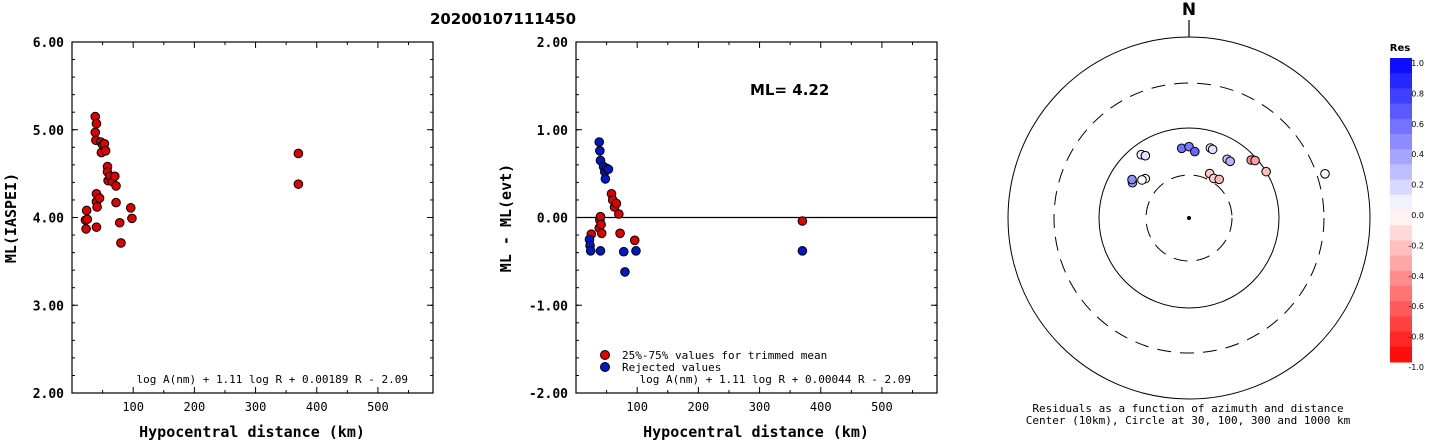 The width and height of the screenshot is (1437, 441). I want to click on y-tick-label: 0.00, so click(552, 219).